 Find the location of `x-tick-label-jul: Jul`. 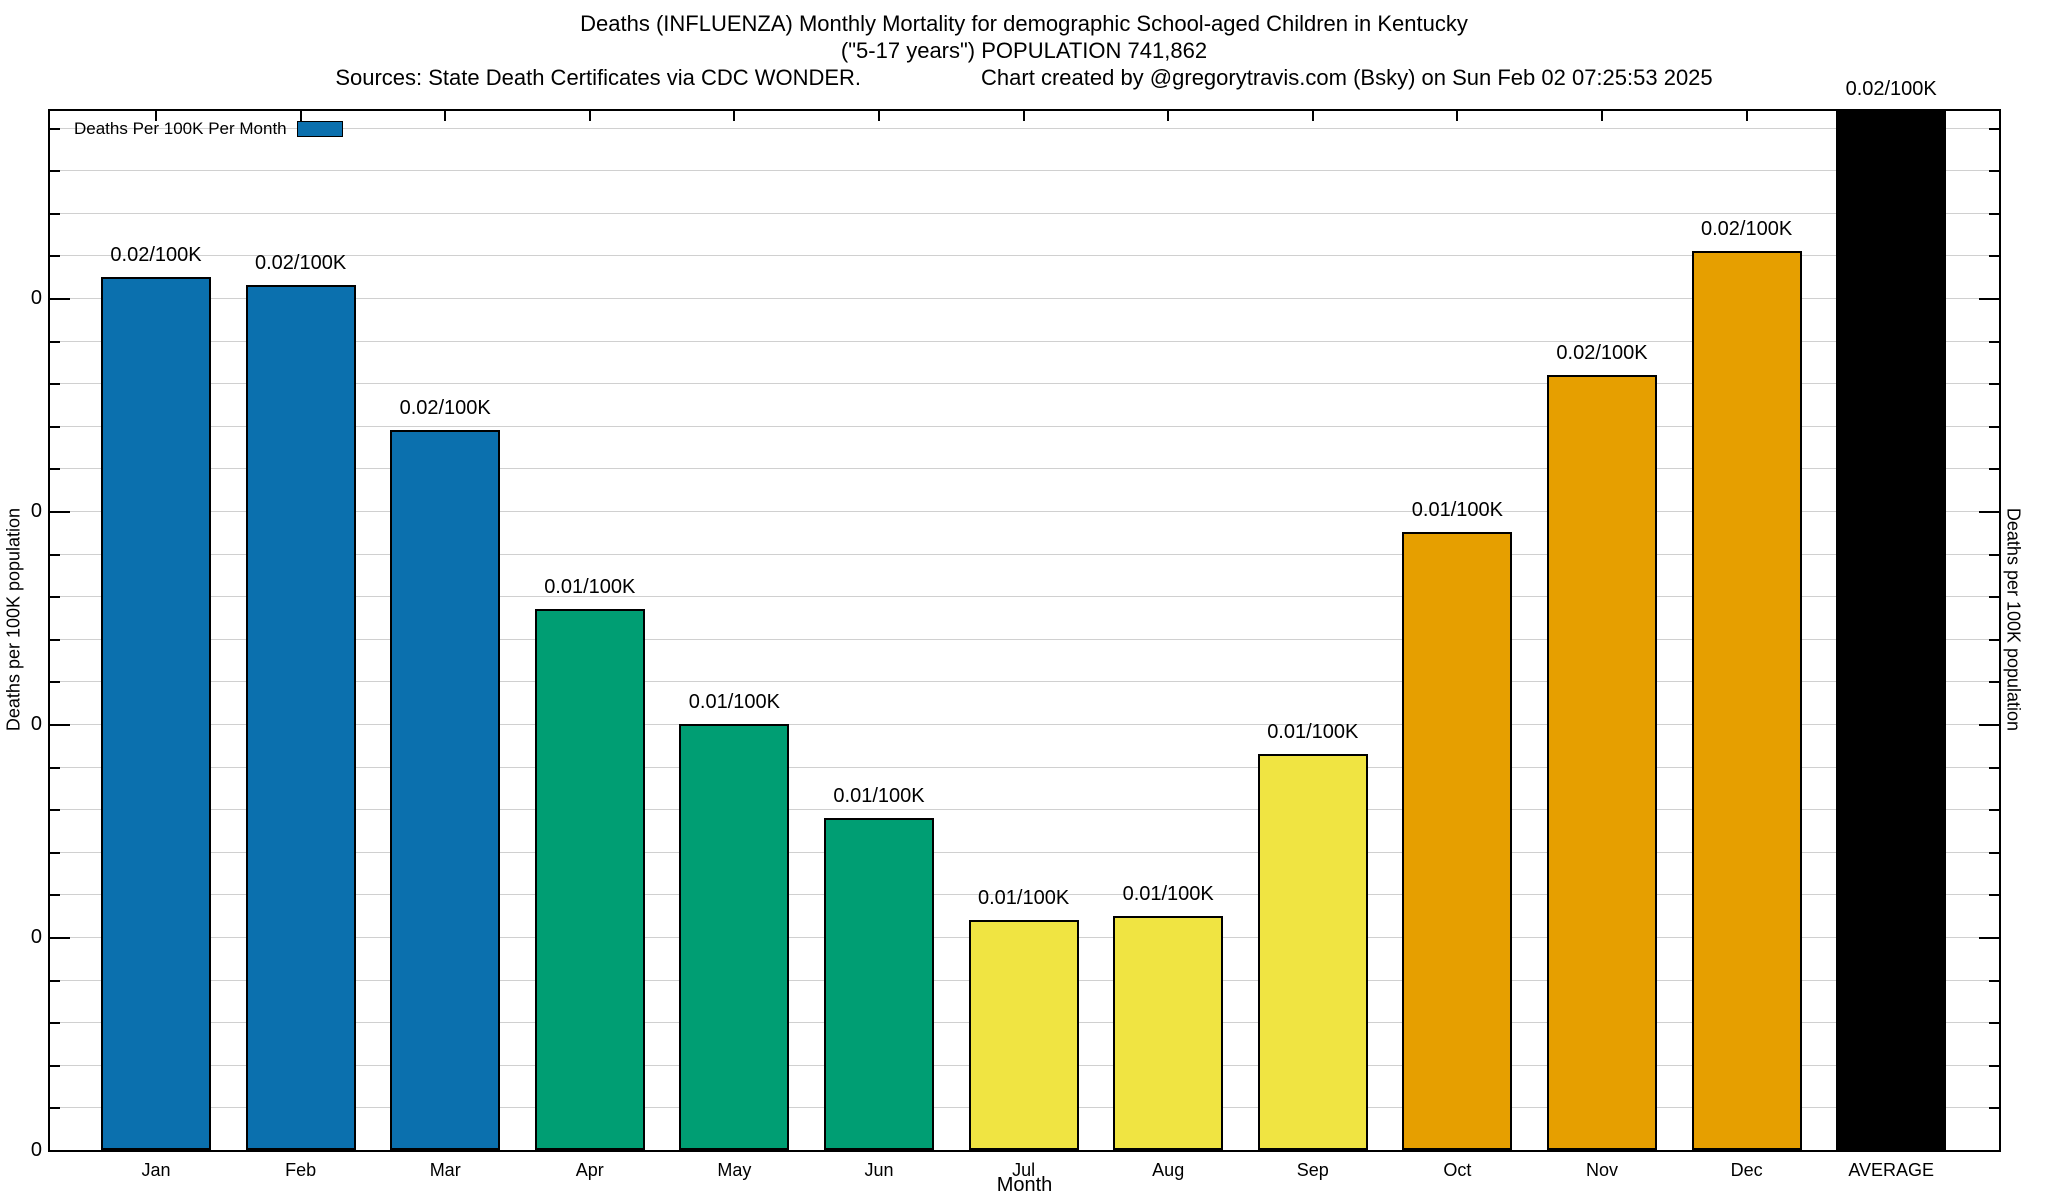

x-tick-label-jul: Jul is located at coordinates (1024, 1170).